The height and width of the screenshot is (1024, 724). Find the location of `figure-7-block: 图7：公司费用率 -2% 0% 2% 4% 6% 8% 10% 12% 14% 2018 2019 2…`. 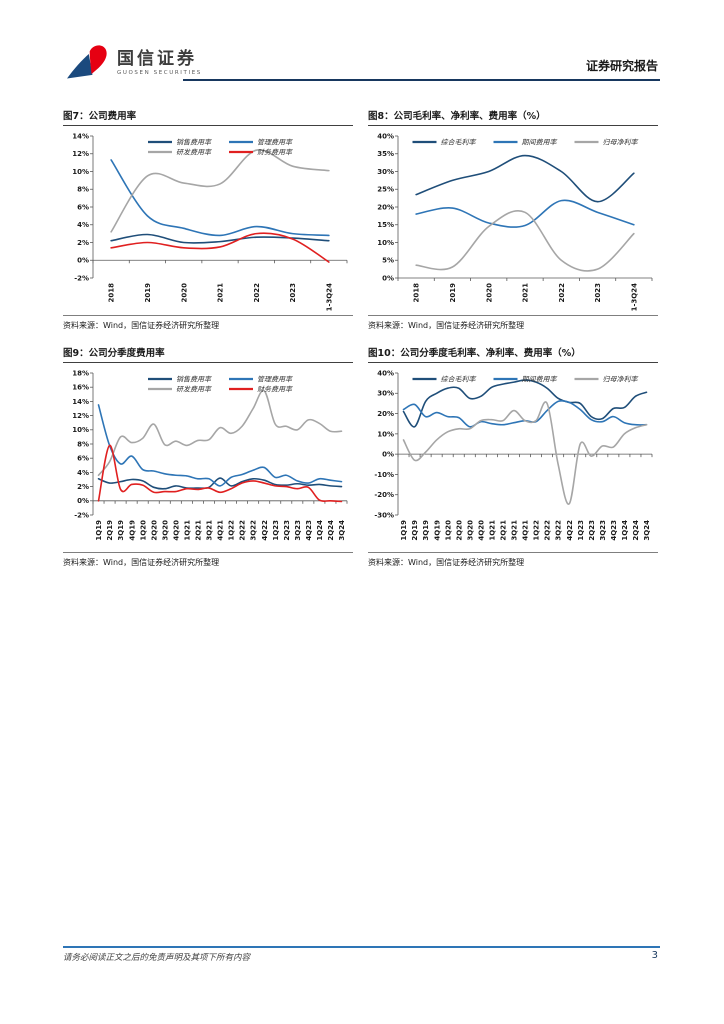

figure-7-block: 图7：公司费用率 -2% 0% 2% 4% 6% 8% 10% 12% 14% 2018 2019 2… is located at coordinates (208, 219).